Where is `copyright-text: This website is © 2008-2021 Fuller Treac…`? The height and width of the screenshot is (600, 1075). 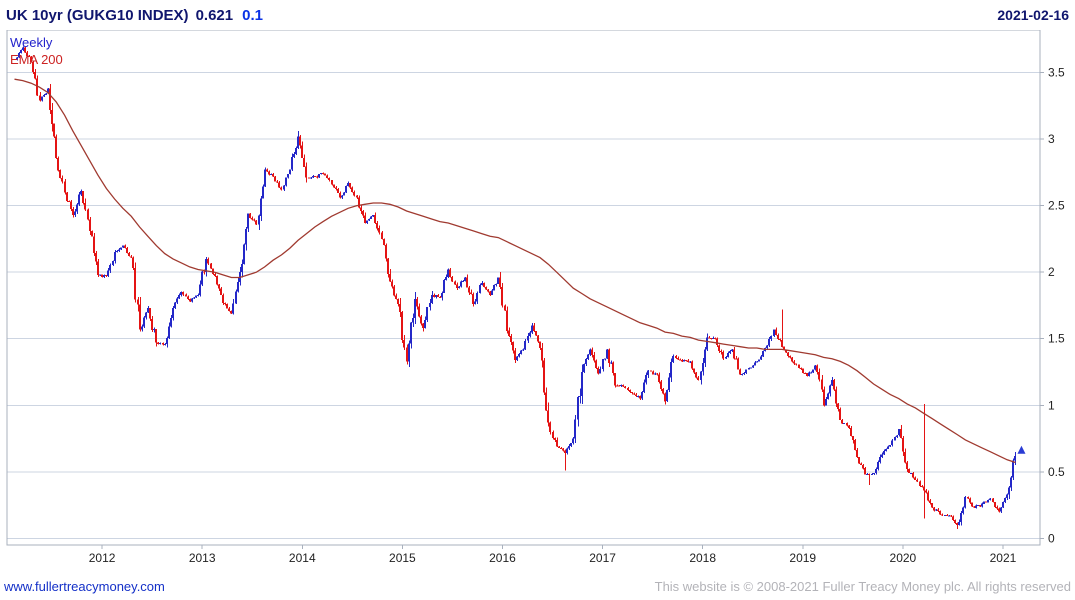
copyright-text: This website is © 2008-2021 Fuller Treac… is located at coordinates (862, 586).